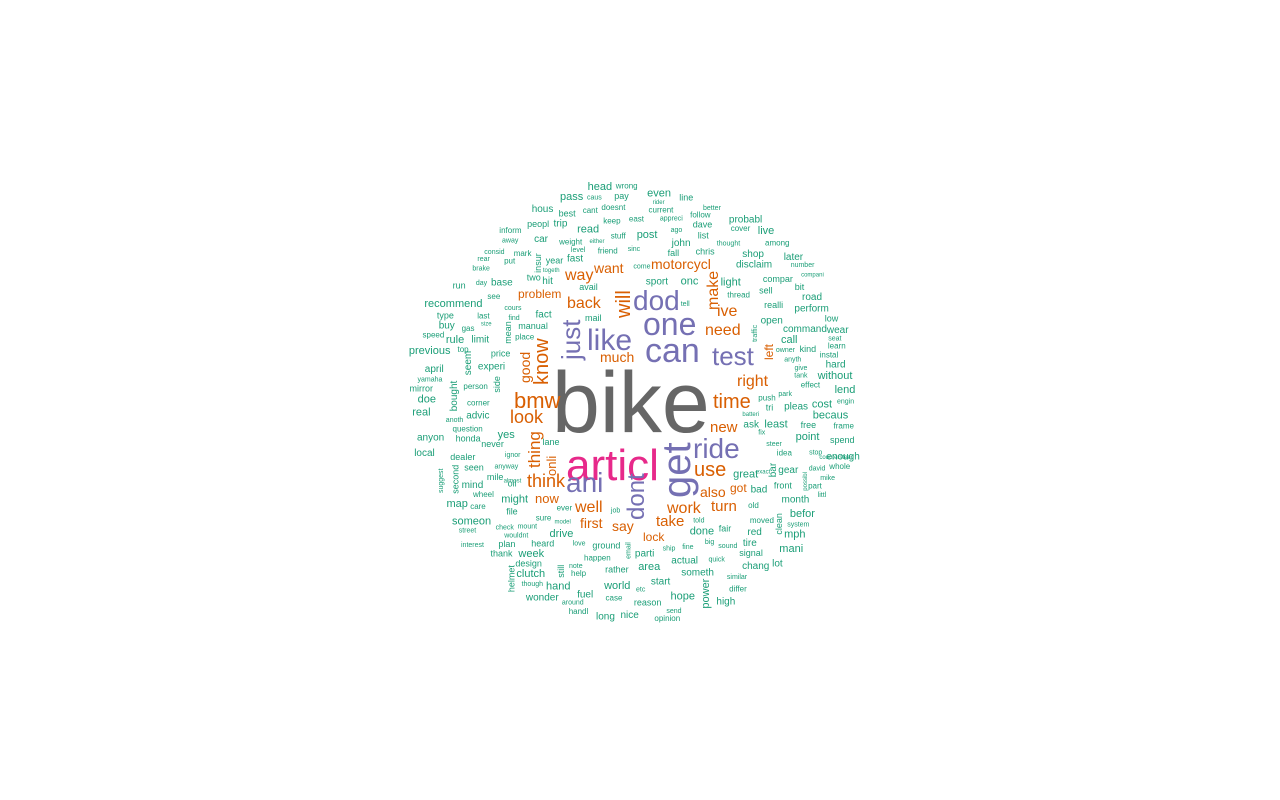  I want to click on word-see: see, so click(493, 296).